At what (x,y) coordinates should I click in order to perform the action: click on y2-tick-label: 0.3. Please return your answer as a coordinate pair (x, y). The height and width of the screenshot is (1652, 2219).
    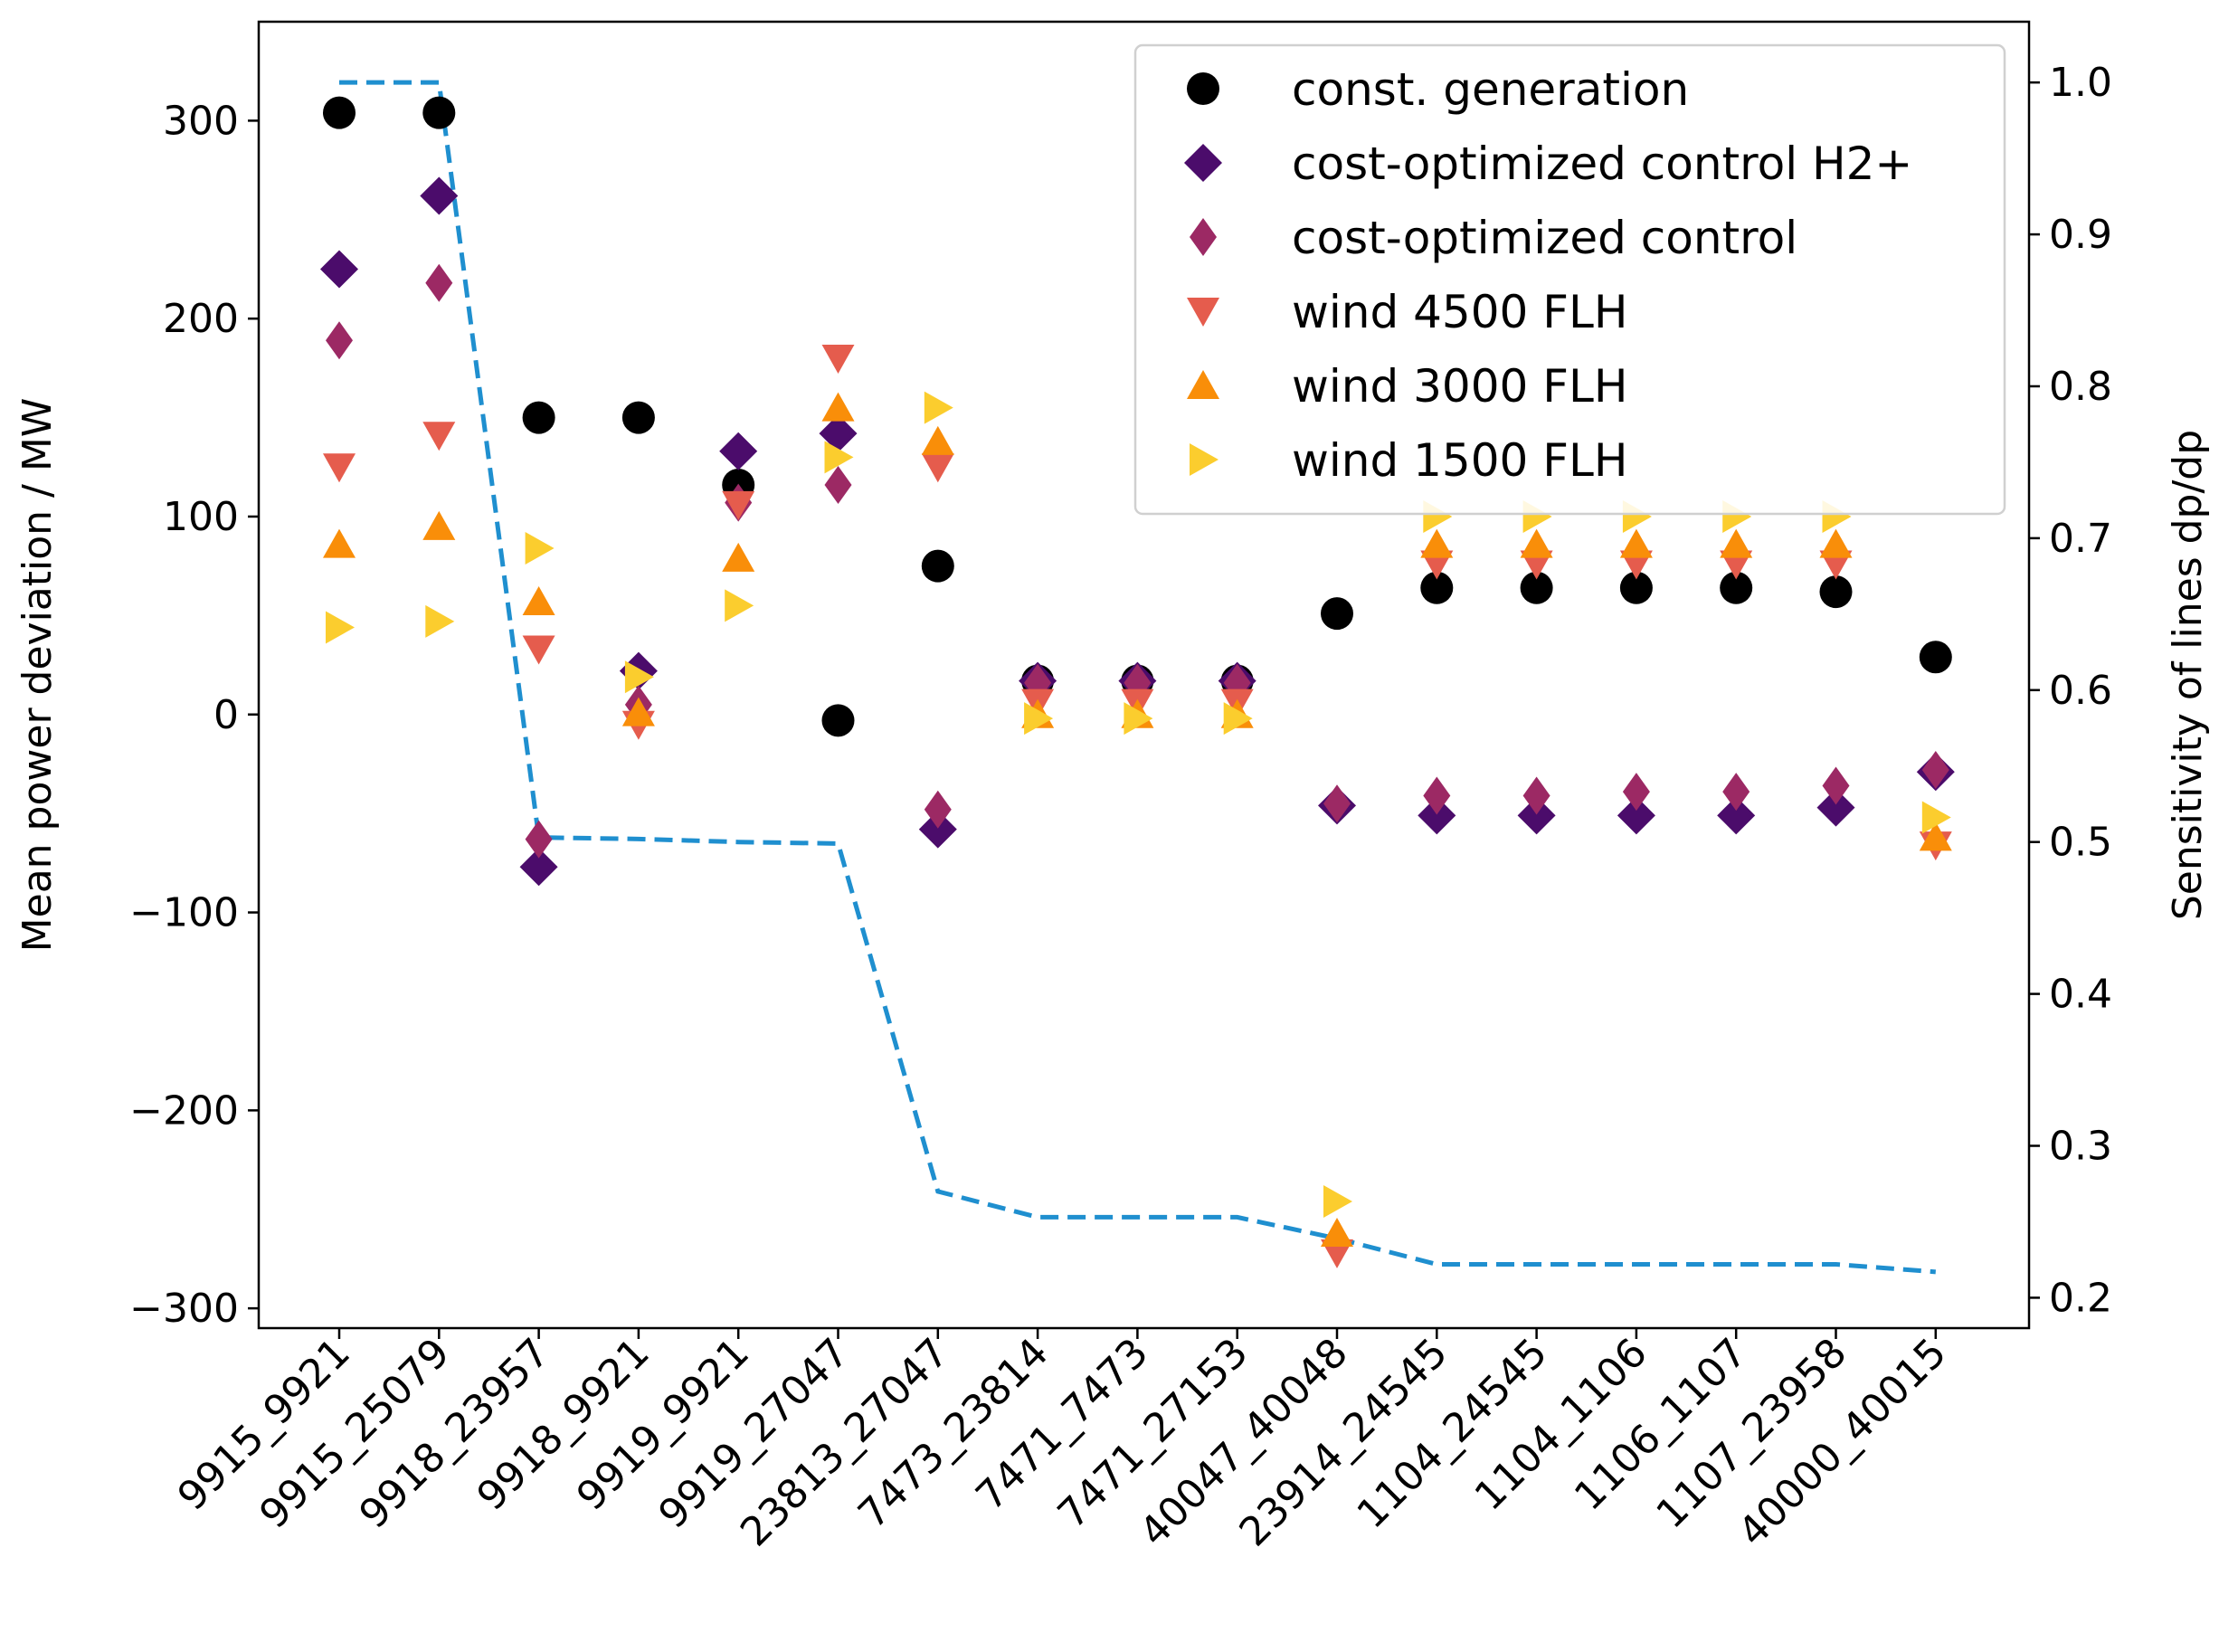
    Looking at the image, I should click on (2080, 1147).